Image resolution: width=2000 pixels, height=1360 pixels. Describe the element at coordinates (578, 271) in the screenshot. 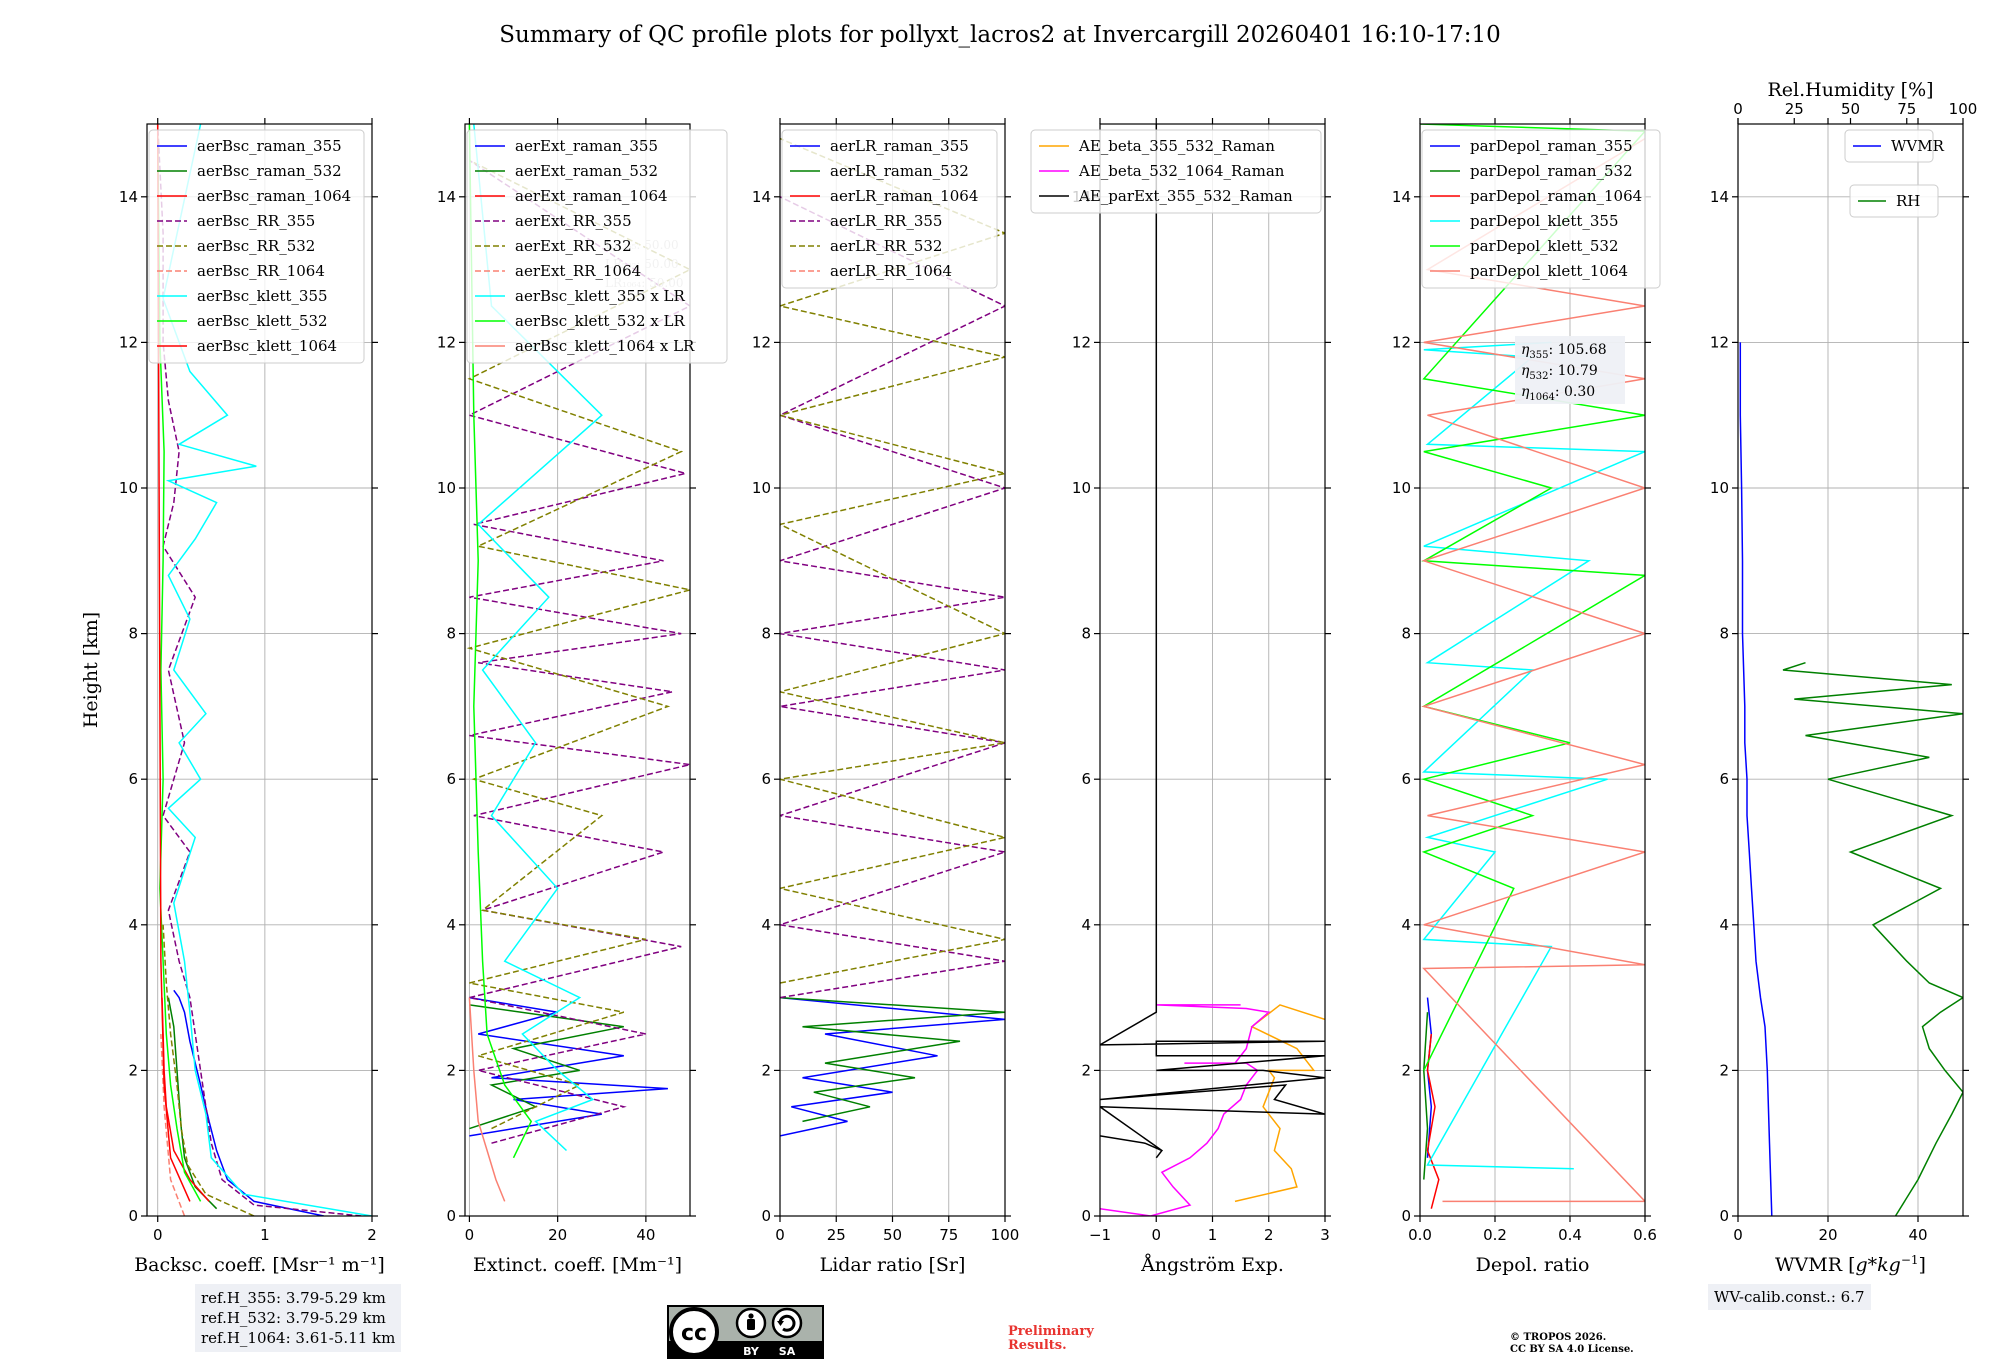

I see `legend-label: aerExt_RR_1064` at that location.